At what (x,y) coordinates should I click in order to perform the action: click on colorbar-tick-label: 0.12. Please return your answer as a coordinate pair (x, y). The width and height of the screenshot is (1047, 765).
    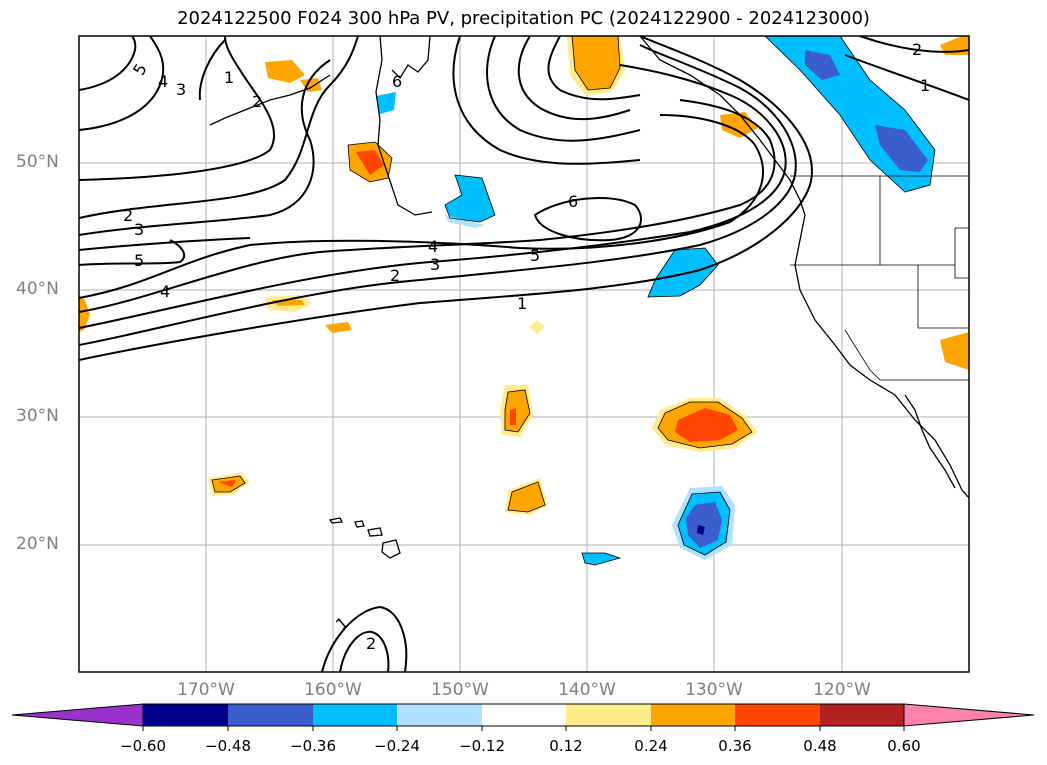
    Looking at the image, I should click on (566, 746).